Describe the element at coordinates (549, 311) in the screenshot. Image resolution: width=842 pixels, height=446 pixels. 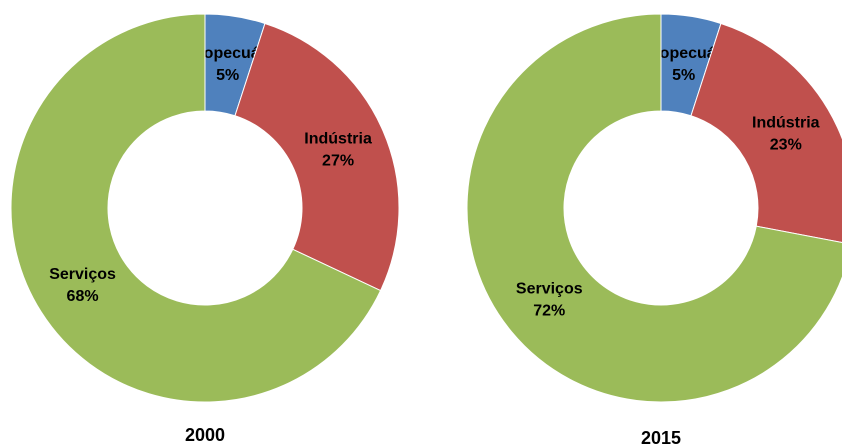
I see `value-label: 72%` at that location.